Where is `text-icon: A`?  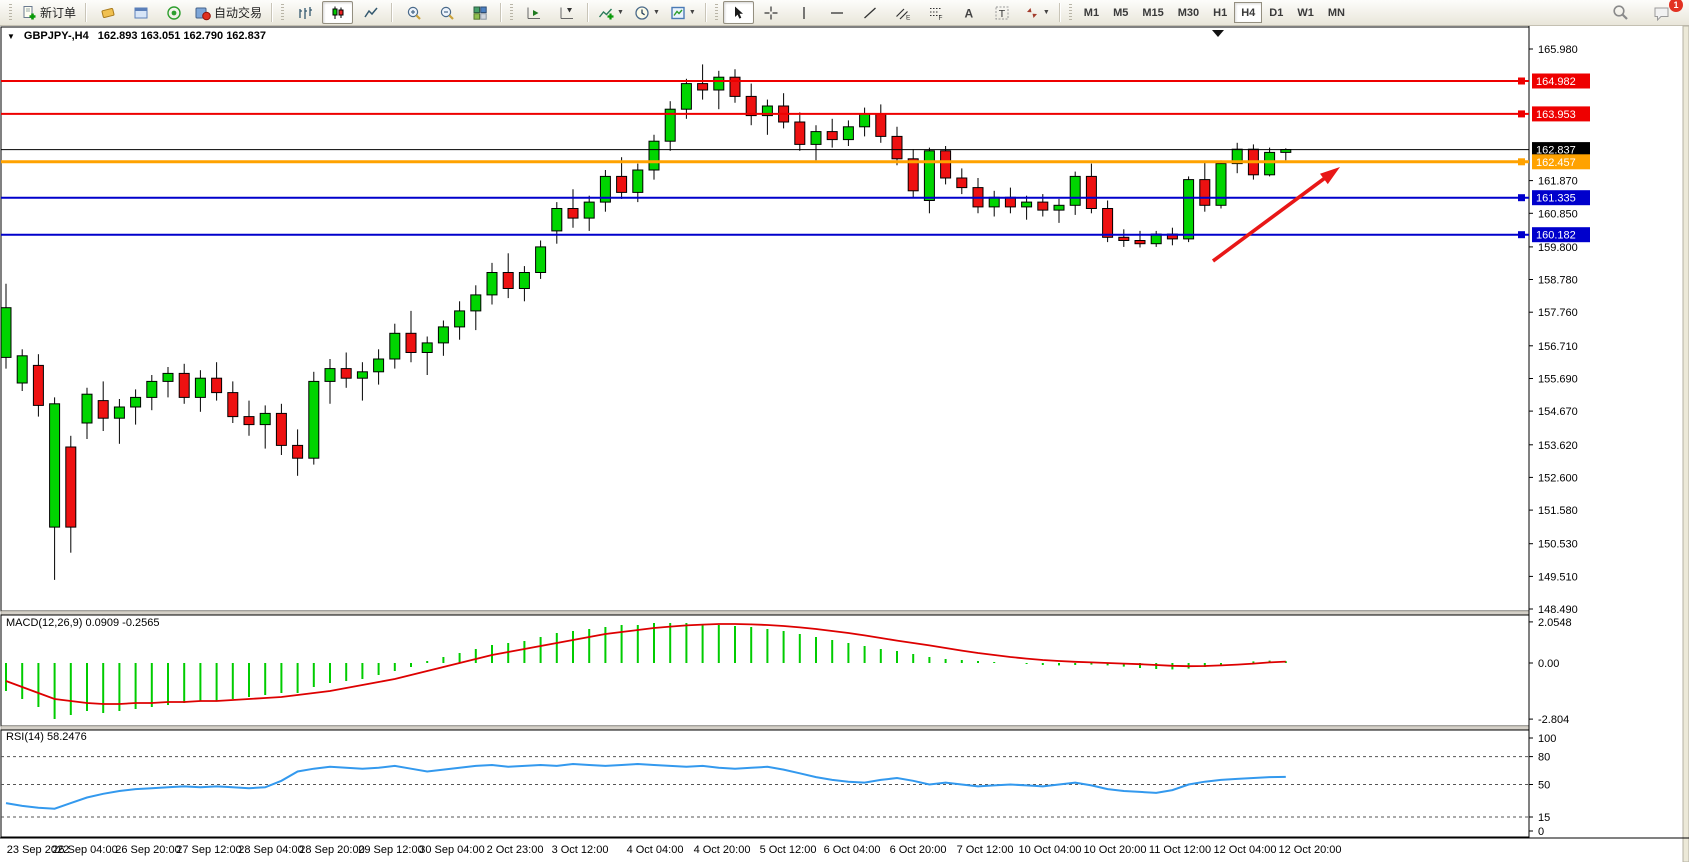 text-icon: A is located at coordinates (969, 13).